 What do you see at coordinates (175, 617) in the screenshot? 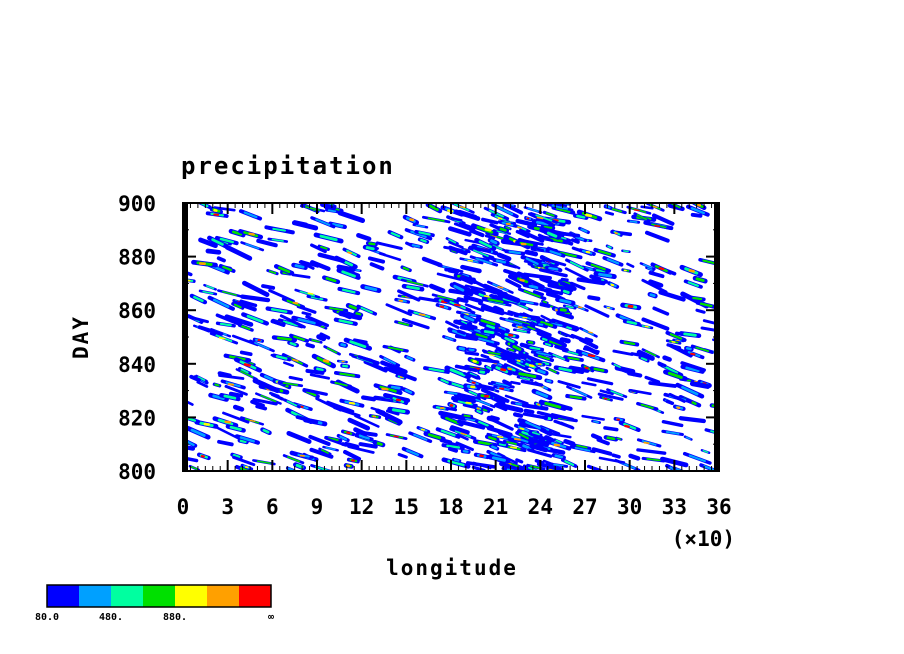
I see `colorbar-label: 880.` at bounding box center [175, 617].